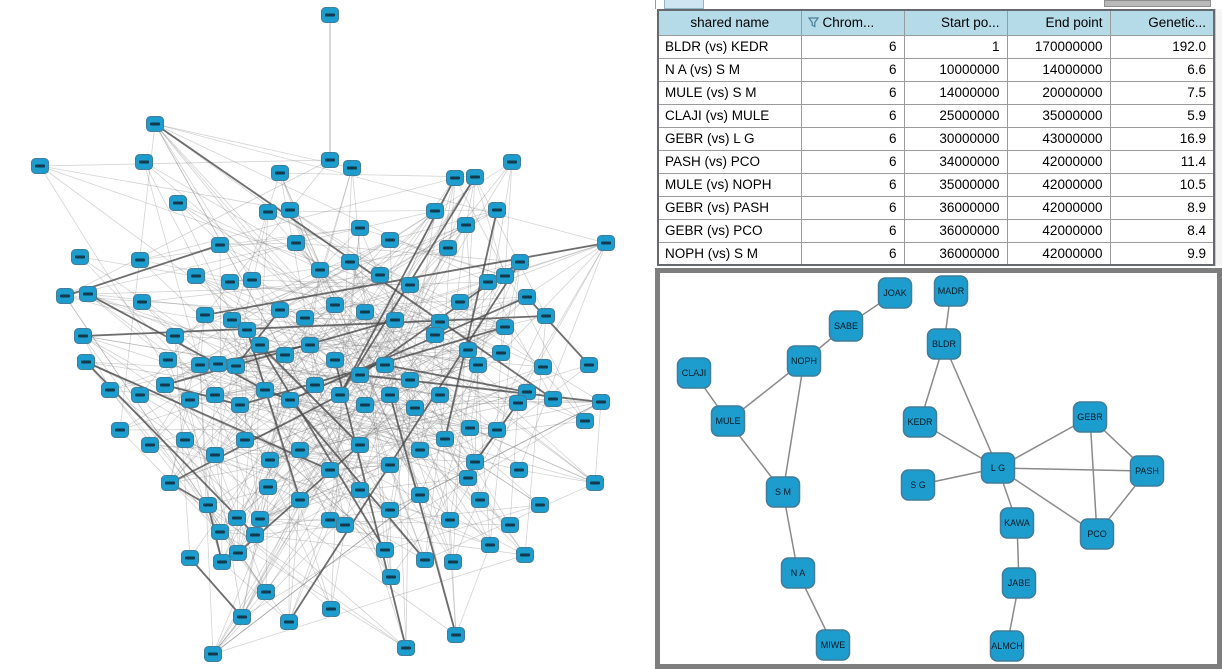 The image size is (1222, 669). I want to click on table-row: GEBR (vs) PASH 6 36000000 42000000 8.9, so click(936, 207).